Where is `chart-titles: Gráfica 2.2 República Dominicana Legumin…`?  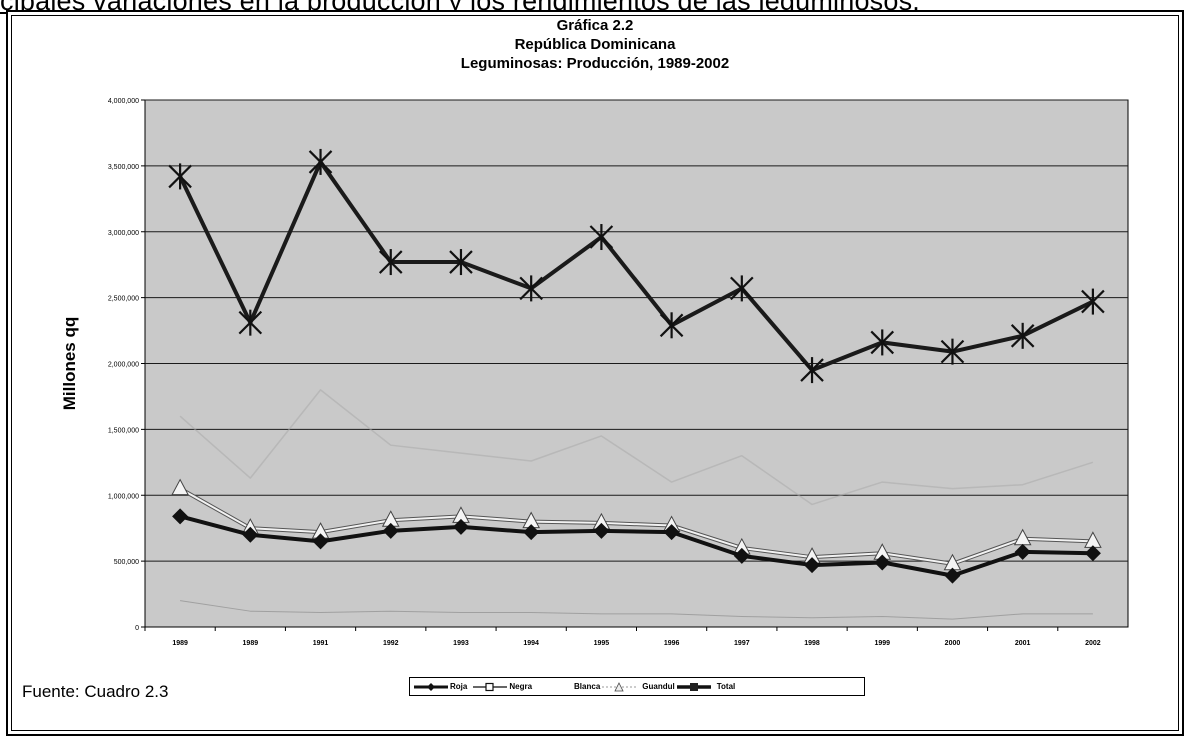
chart-titles: Gráfica 2.2 República Dominicana Legumin… is located at coordinates (595, 44).